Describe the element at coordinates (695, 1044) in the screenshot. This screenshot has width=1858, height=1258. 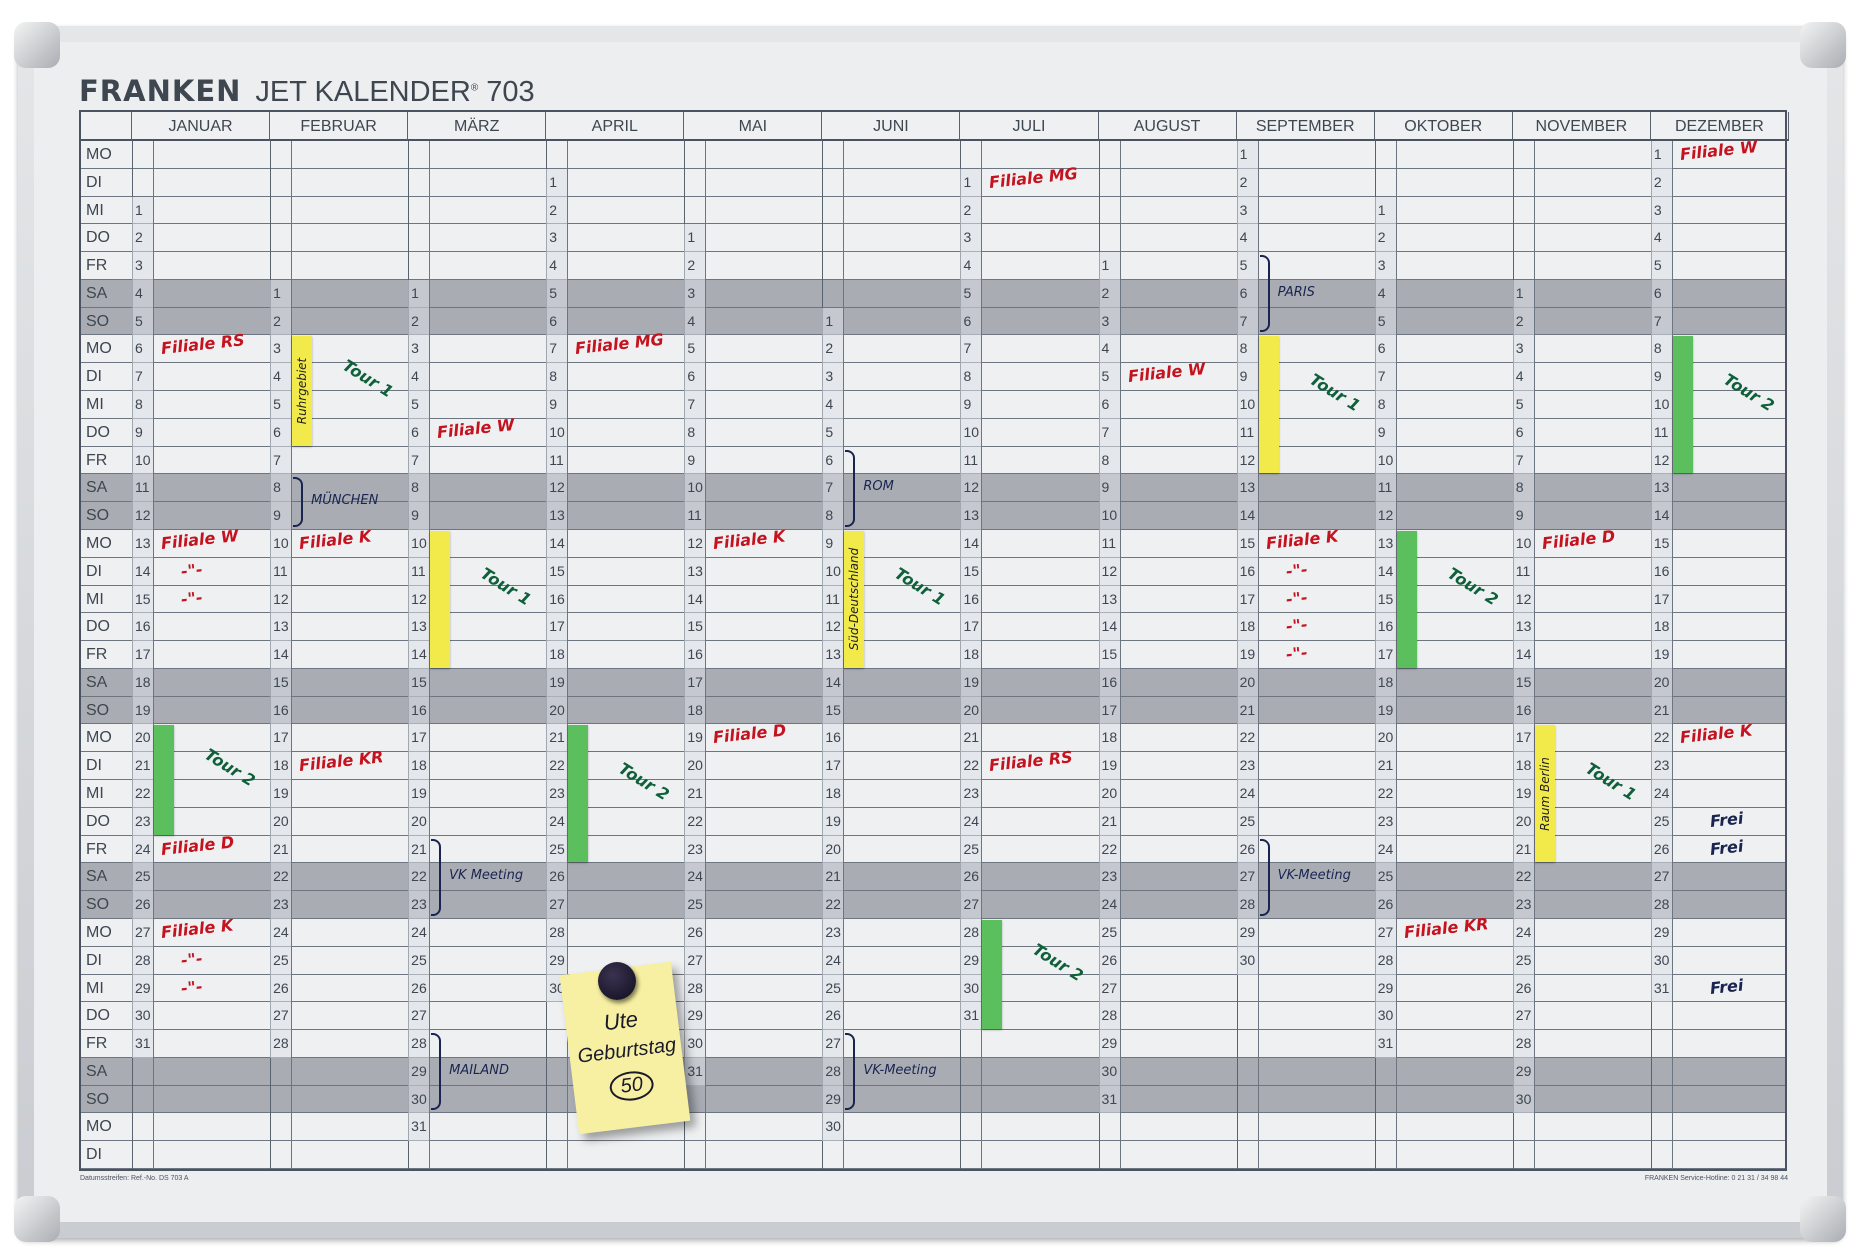
I see `day-number: 30` at that location.